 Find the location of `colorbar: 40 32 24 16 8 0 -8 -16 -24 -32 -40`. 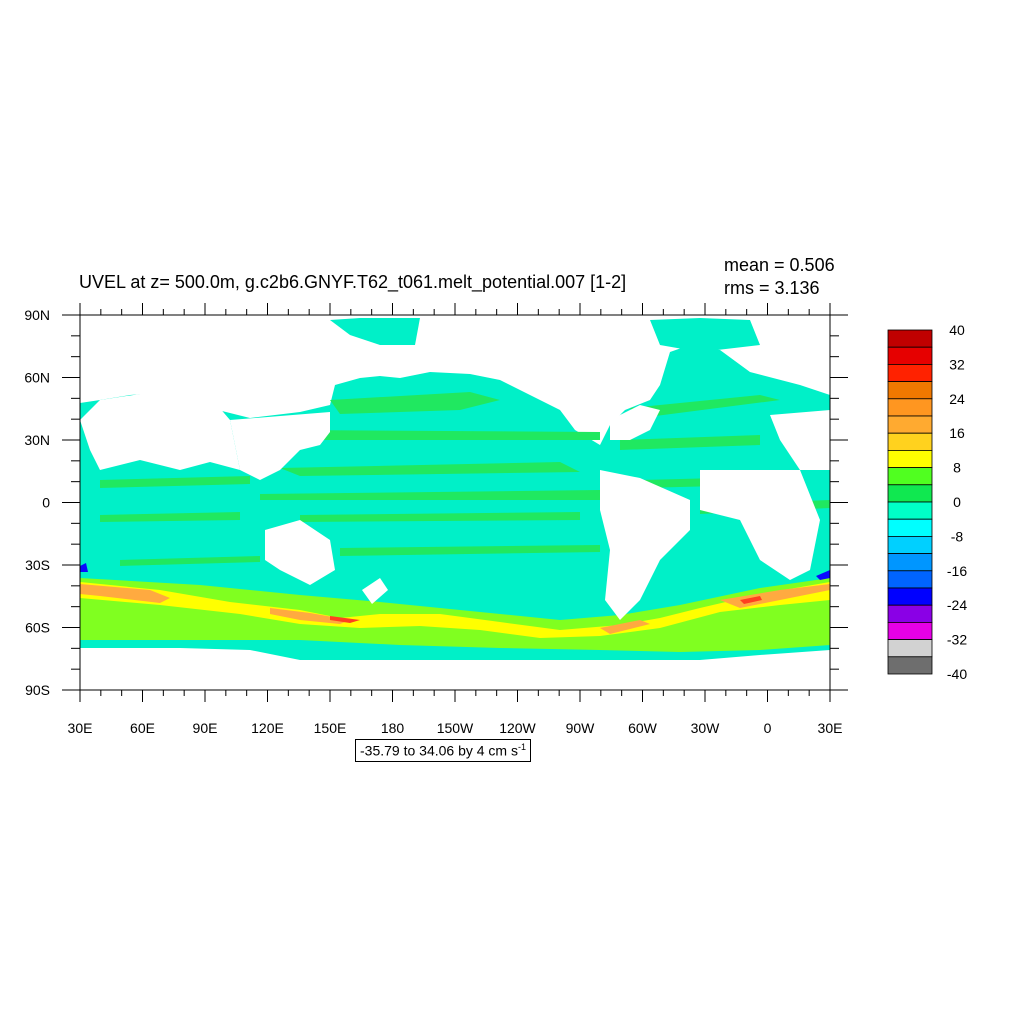

colorbar: 40 32 24 16 8 0 -8 -16 -24 -32 -40 is located at coordinates (927, 502).